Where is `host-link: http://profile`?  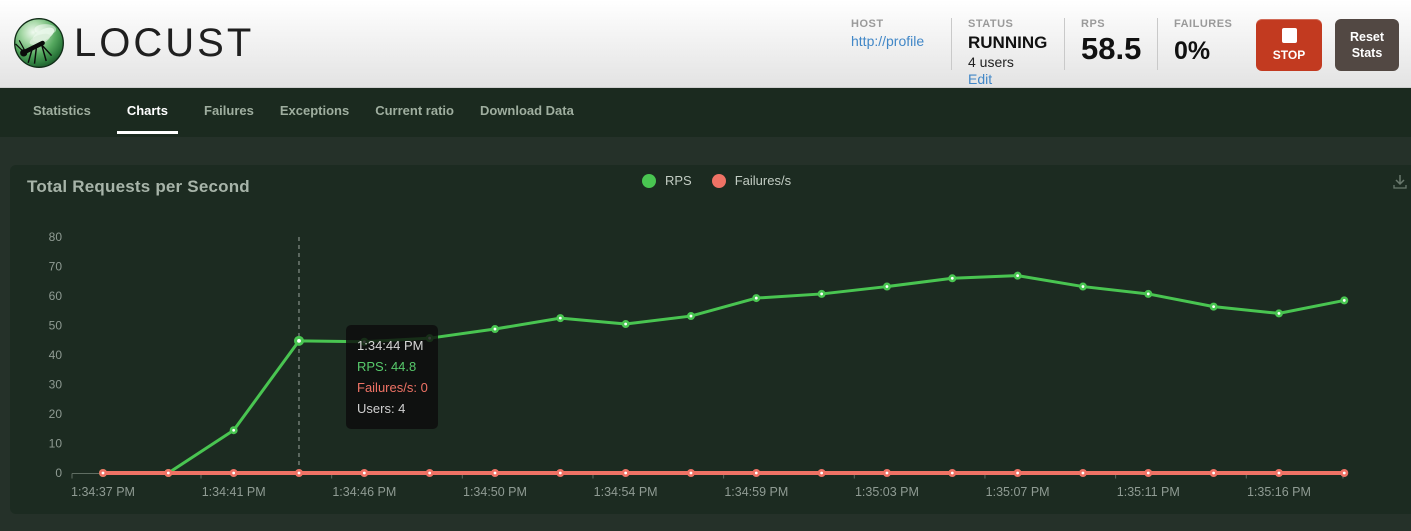 host-link: http://profile is located at coordinates (888, 41).